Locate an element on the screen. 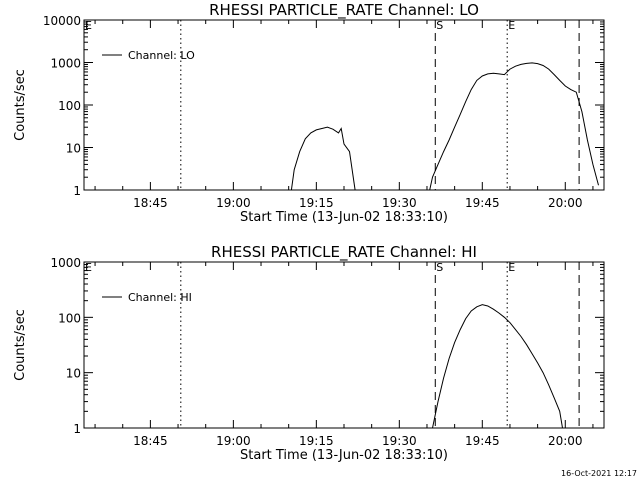  chart-title: RHESSI PARTICLE_RATE Channel: HI is located at coordinates (344, 252).